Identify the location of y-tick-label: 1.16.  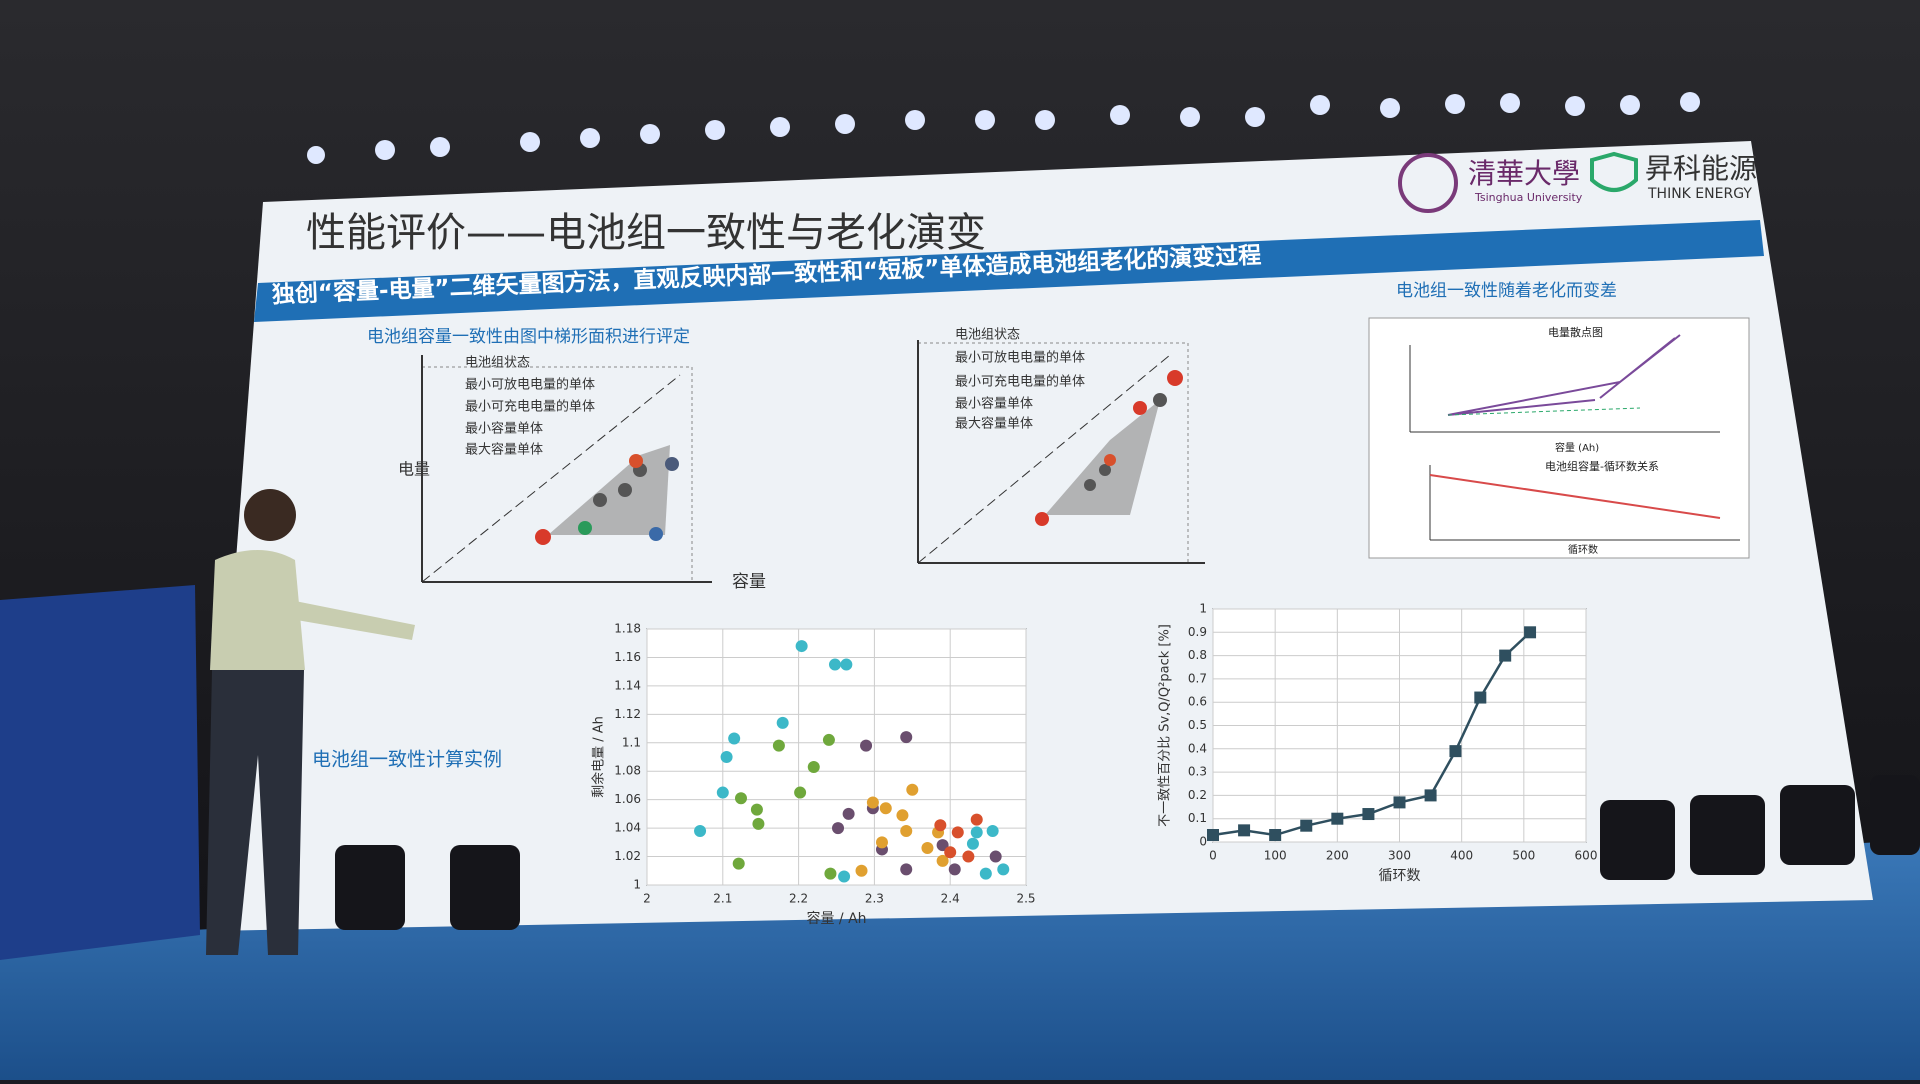
(627, 657).